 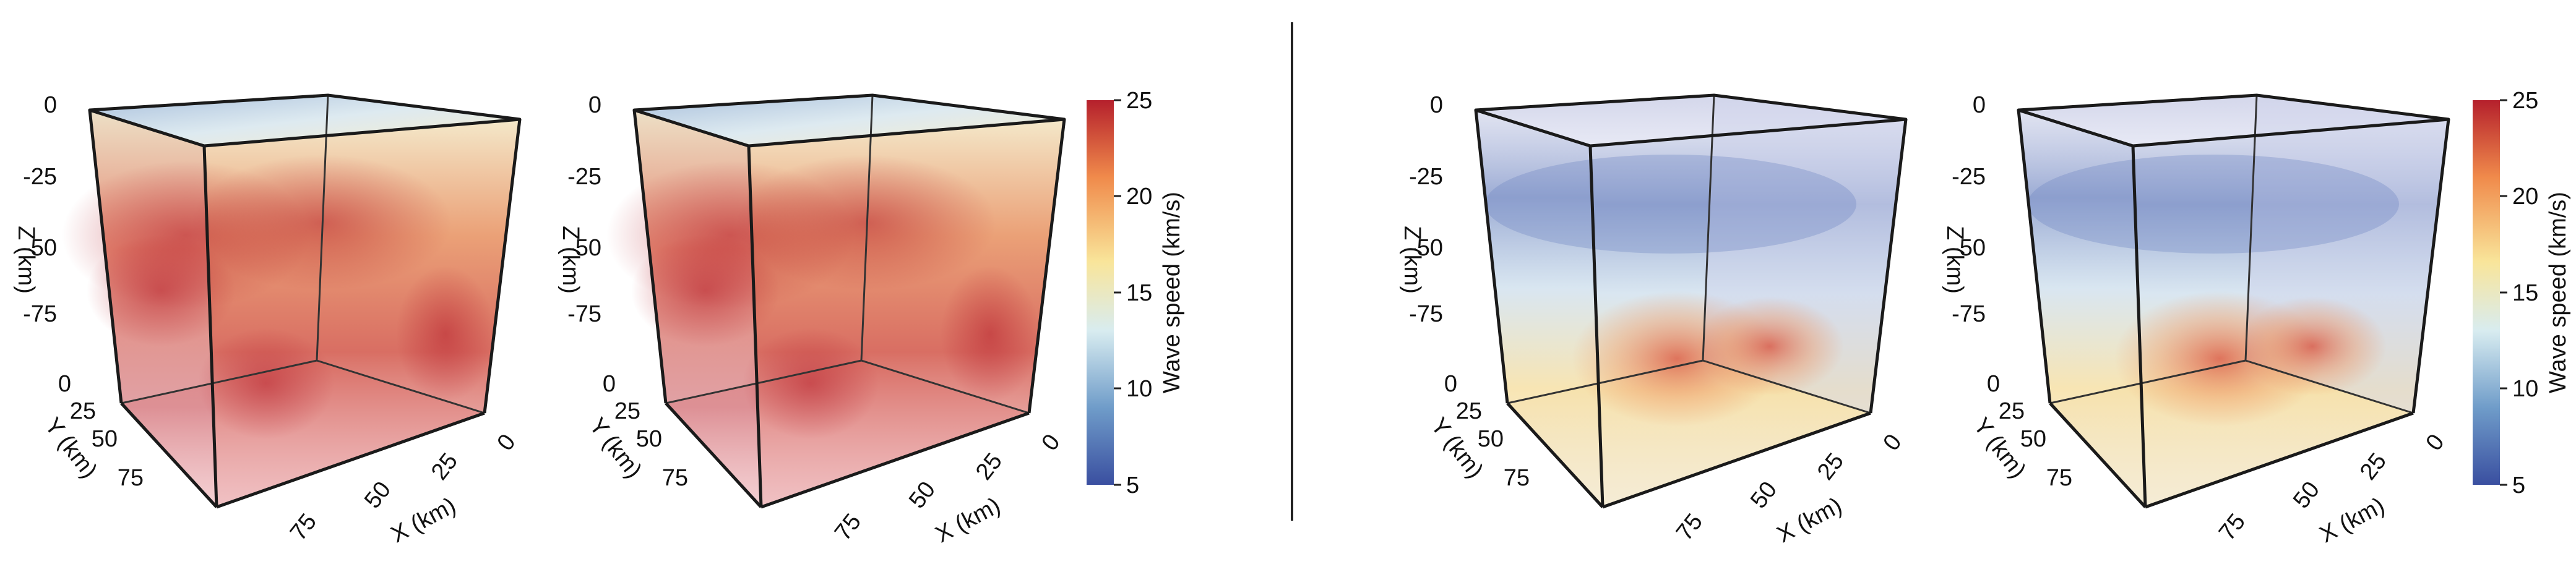 What do you see at coordinates (2525, 293) in the screenshot?
I see `colorbar-right-tick: 15` at bounding box center [2525, 293].